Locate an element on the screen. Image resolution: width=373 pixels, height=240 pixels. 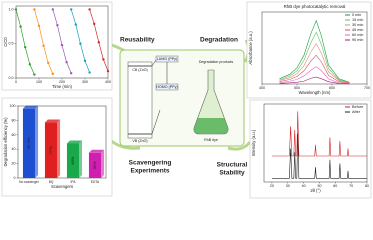
x-tick-label: 40 is located at coordinates (304, 186).